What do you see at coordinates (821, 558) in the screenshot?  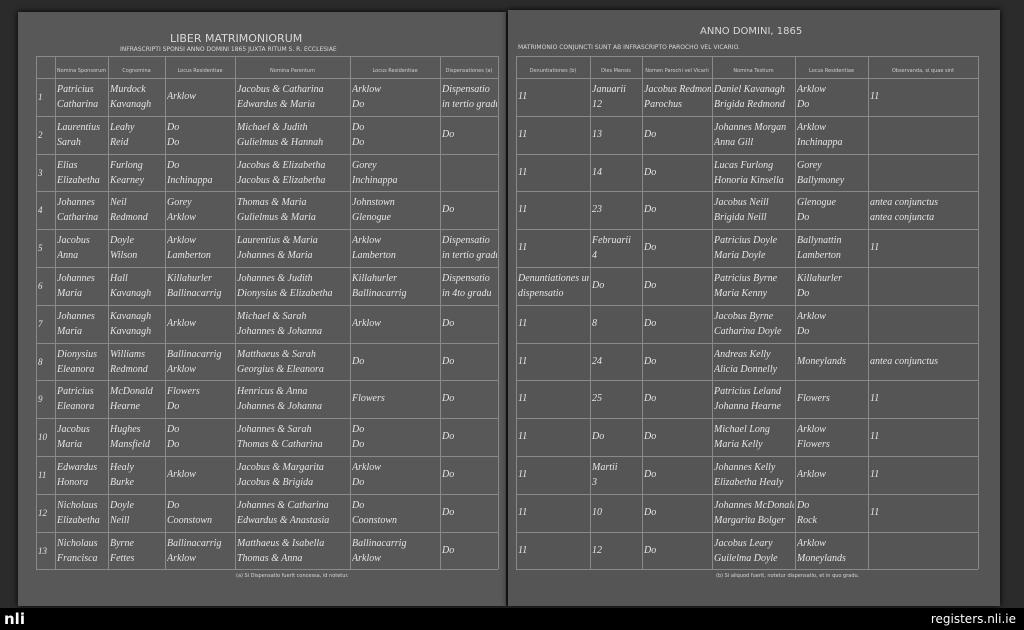 I see `handwritten-entry: Moneylands` at bounding box center [821, 558].